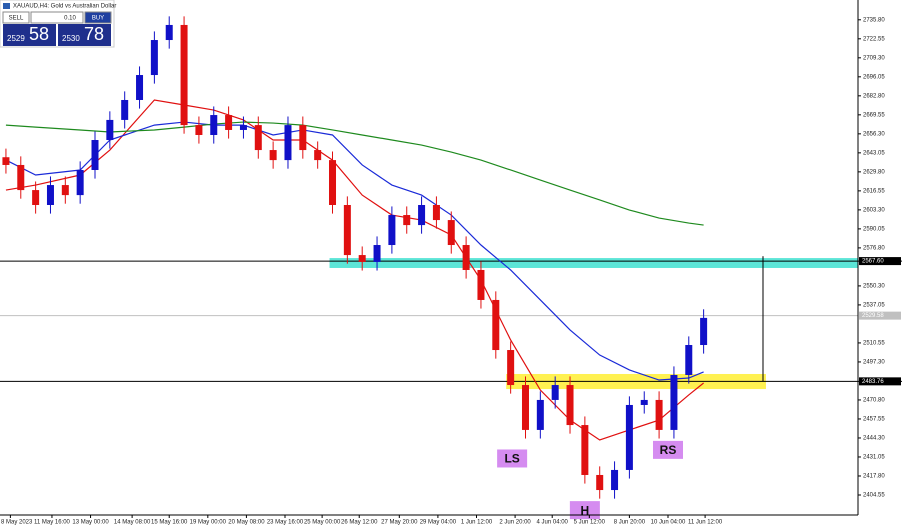 Image resolution: width=902 pixels, height=528 pixels. I want to click on bid-small: 58, so click(39, 34).